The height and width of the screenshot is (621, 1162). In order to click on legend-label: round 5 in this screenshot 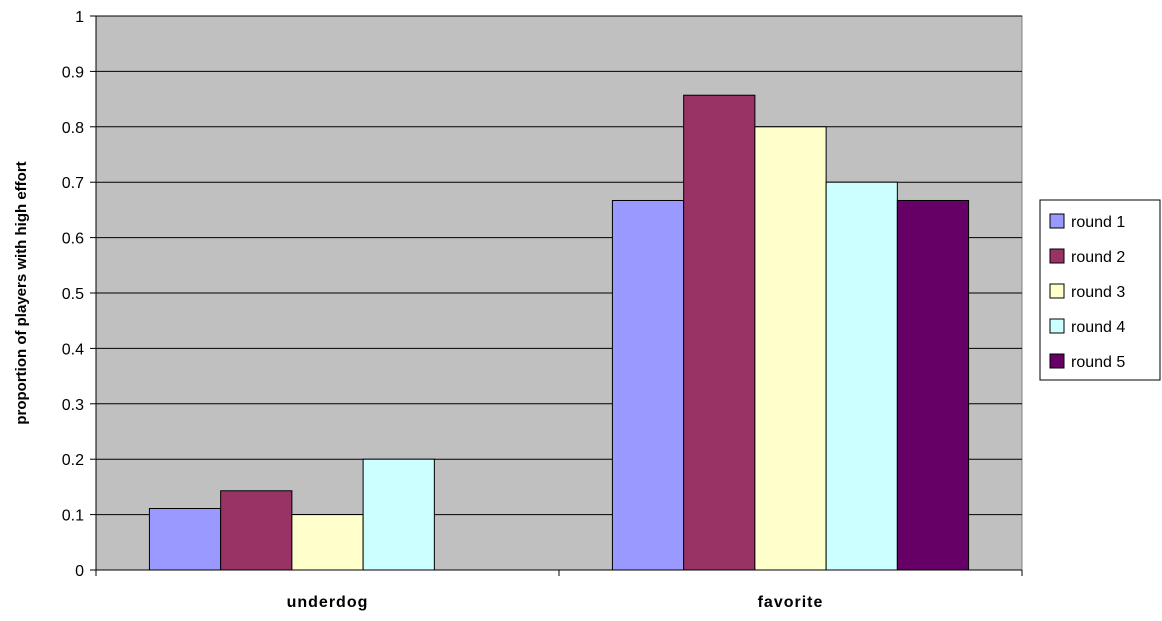, I will do `click(1098, 362)`.